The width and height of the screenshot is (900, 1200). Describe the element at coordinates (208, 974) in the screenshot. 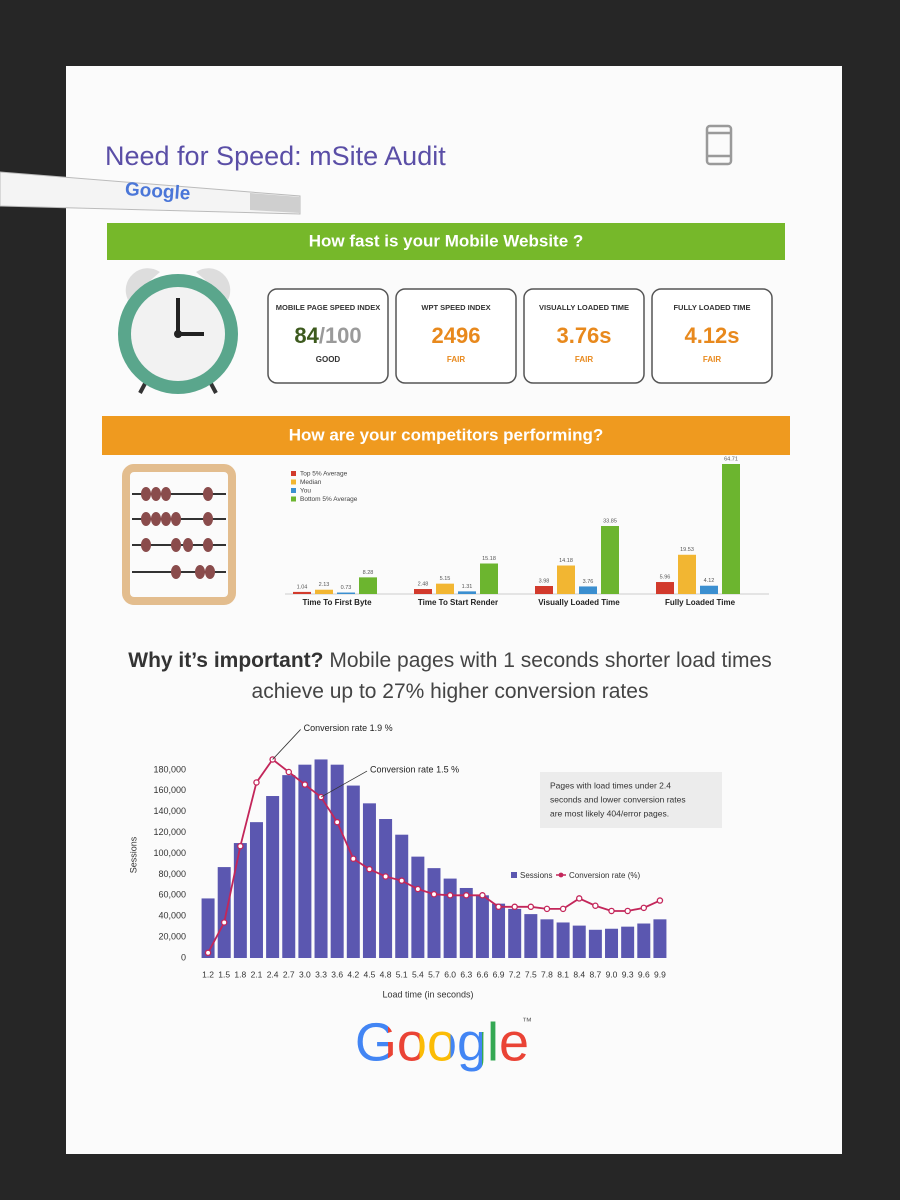

I see `x-tick-label: 1.2` at that location.